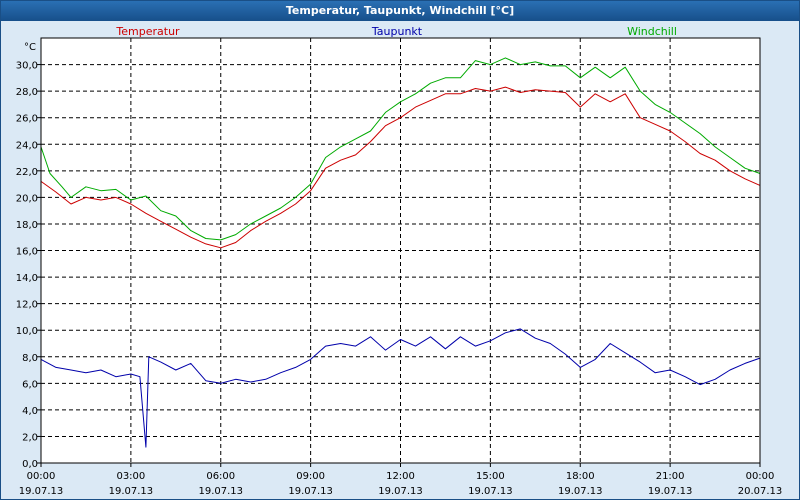 Image resolution: width=800 pixels, height=500 pixels. Describe the element at coordinates (30, 464) in the screenshot. I see `y-tick-label: 0,0` at that location.